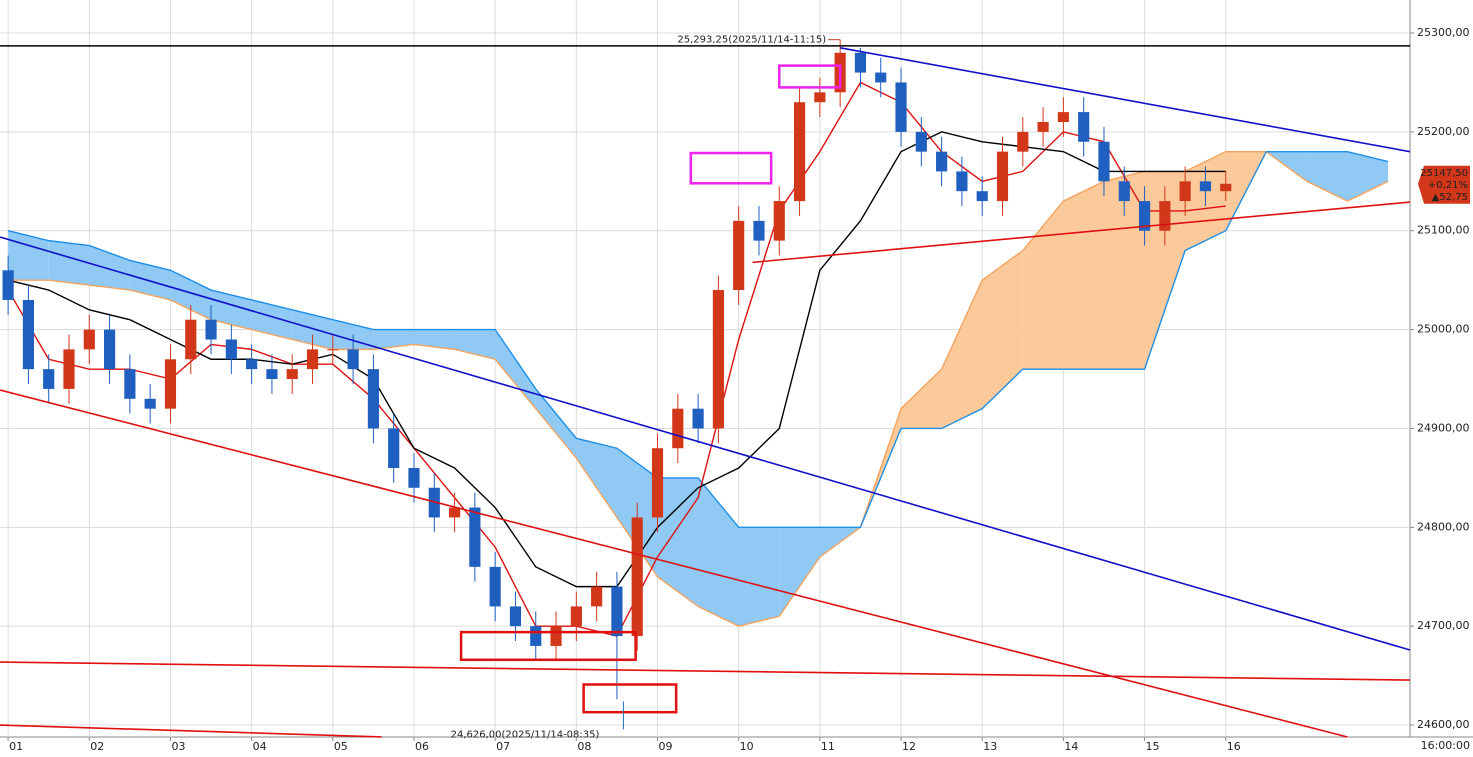 The image size is (1473, 757). I want to click on x-tick-label: 02, so click(97, 746).